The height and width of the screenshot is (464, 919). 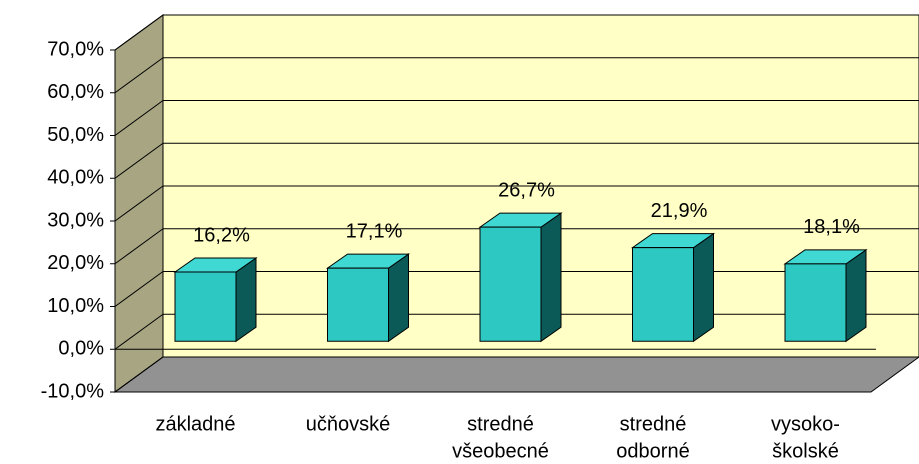 What do you see at coordinates (348, 424) in the screenshot?
I see `x-tick-label: učňovské` at bounding box center [348, 424].